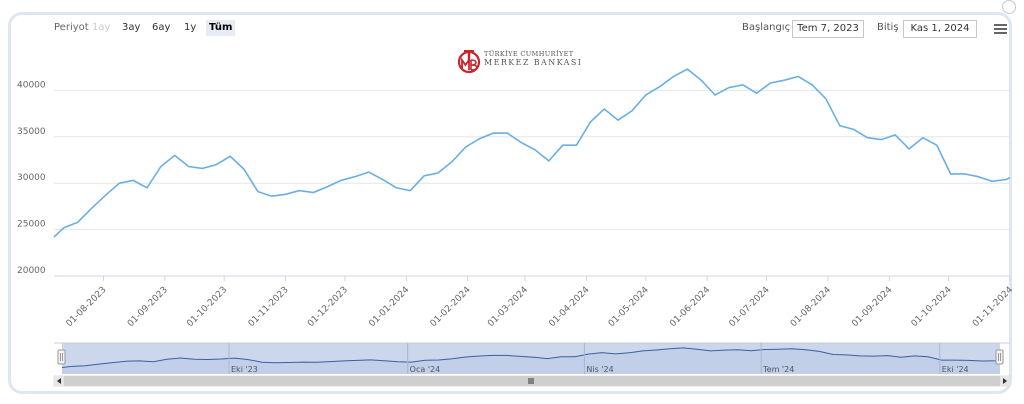  What do you see at coordinates (888, 27) in the screenshot?
I see `end-date-label: Bitiş` at bounding box center [888, 27].